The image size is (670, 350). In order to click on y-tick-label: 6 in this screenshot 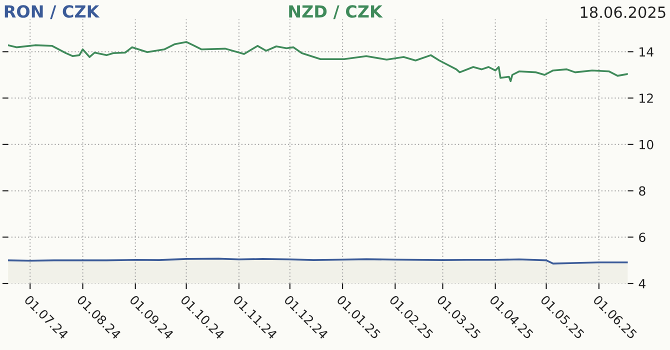, I will do `click(642, 237)`.